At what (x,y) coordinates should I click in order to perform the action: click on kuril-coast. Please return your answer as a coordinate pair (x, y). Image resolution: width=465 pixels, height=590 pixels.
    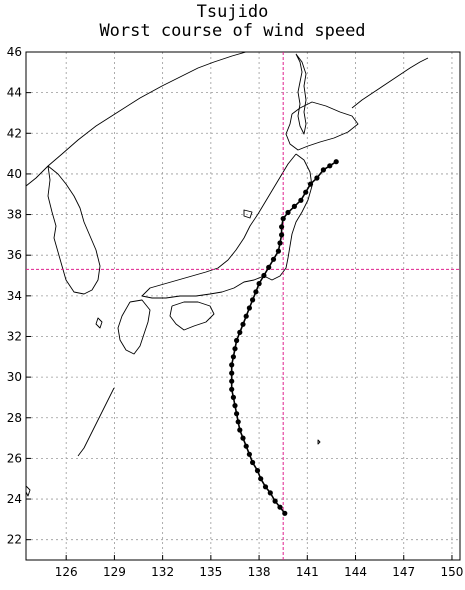
    Looking at the image, I should click on (390, 83).